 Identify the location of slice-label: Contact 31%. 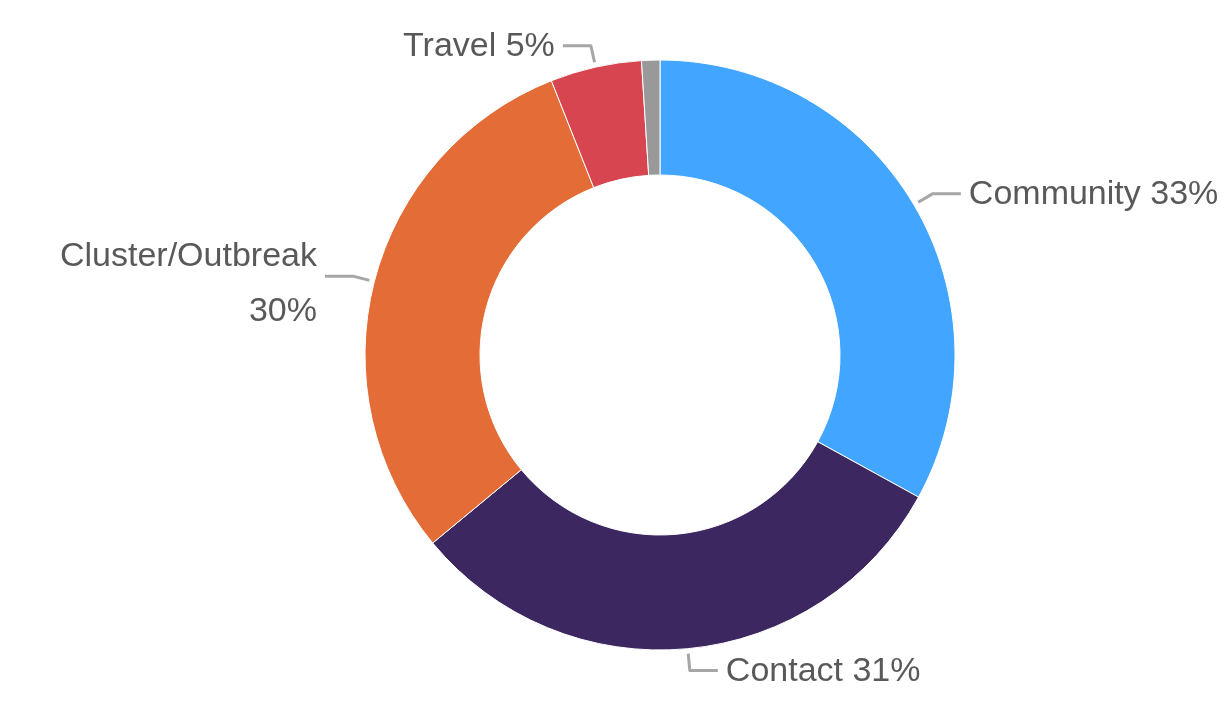
(823, 668).